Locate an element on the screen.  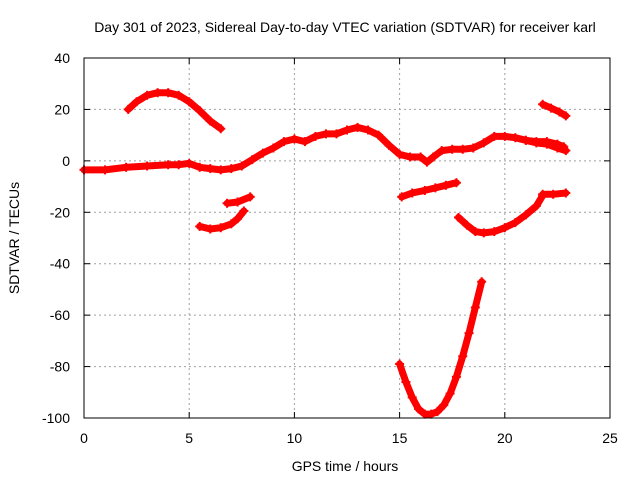
x-tick-label: 15 is located at coordinates (400, 438).